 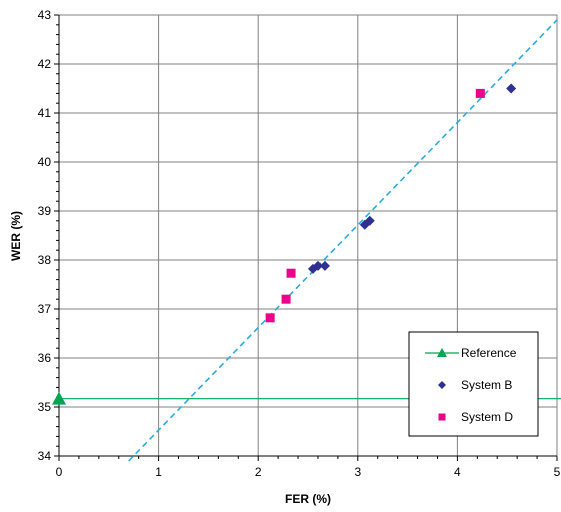 What do you see at coordinates (557, 472) in the screenshot?
I see `x-tick-label-5: 5` at bounding box center [557, 472].